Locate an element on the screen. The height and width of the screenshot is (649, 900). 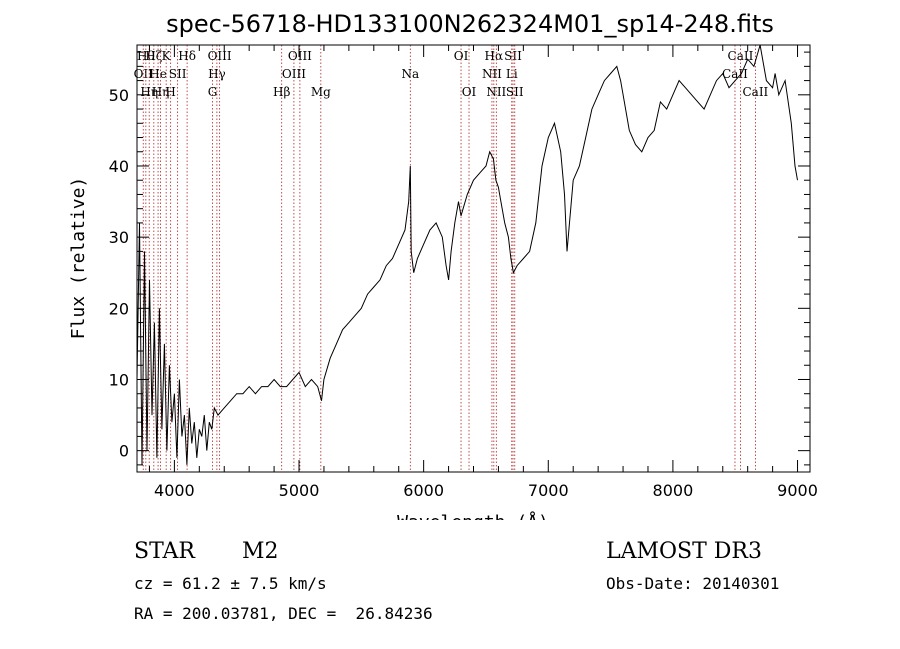
line-marker-label: OII is located at coordinates (144, 74).